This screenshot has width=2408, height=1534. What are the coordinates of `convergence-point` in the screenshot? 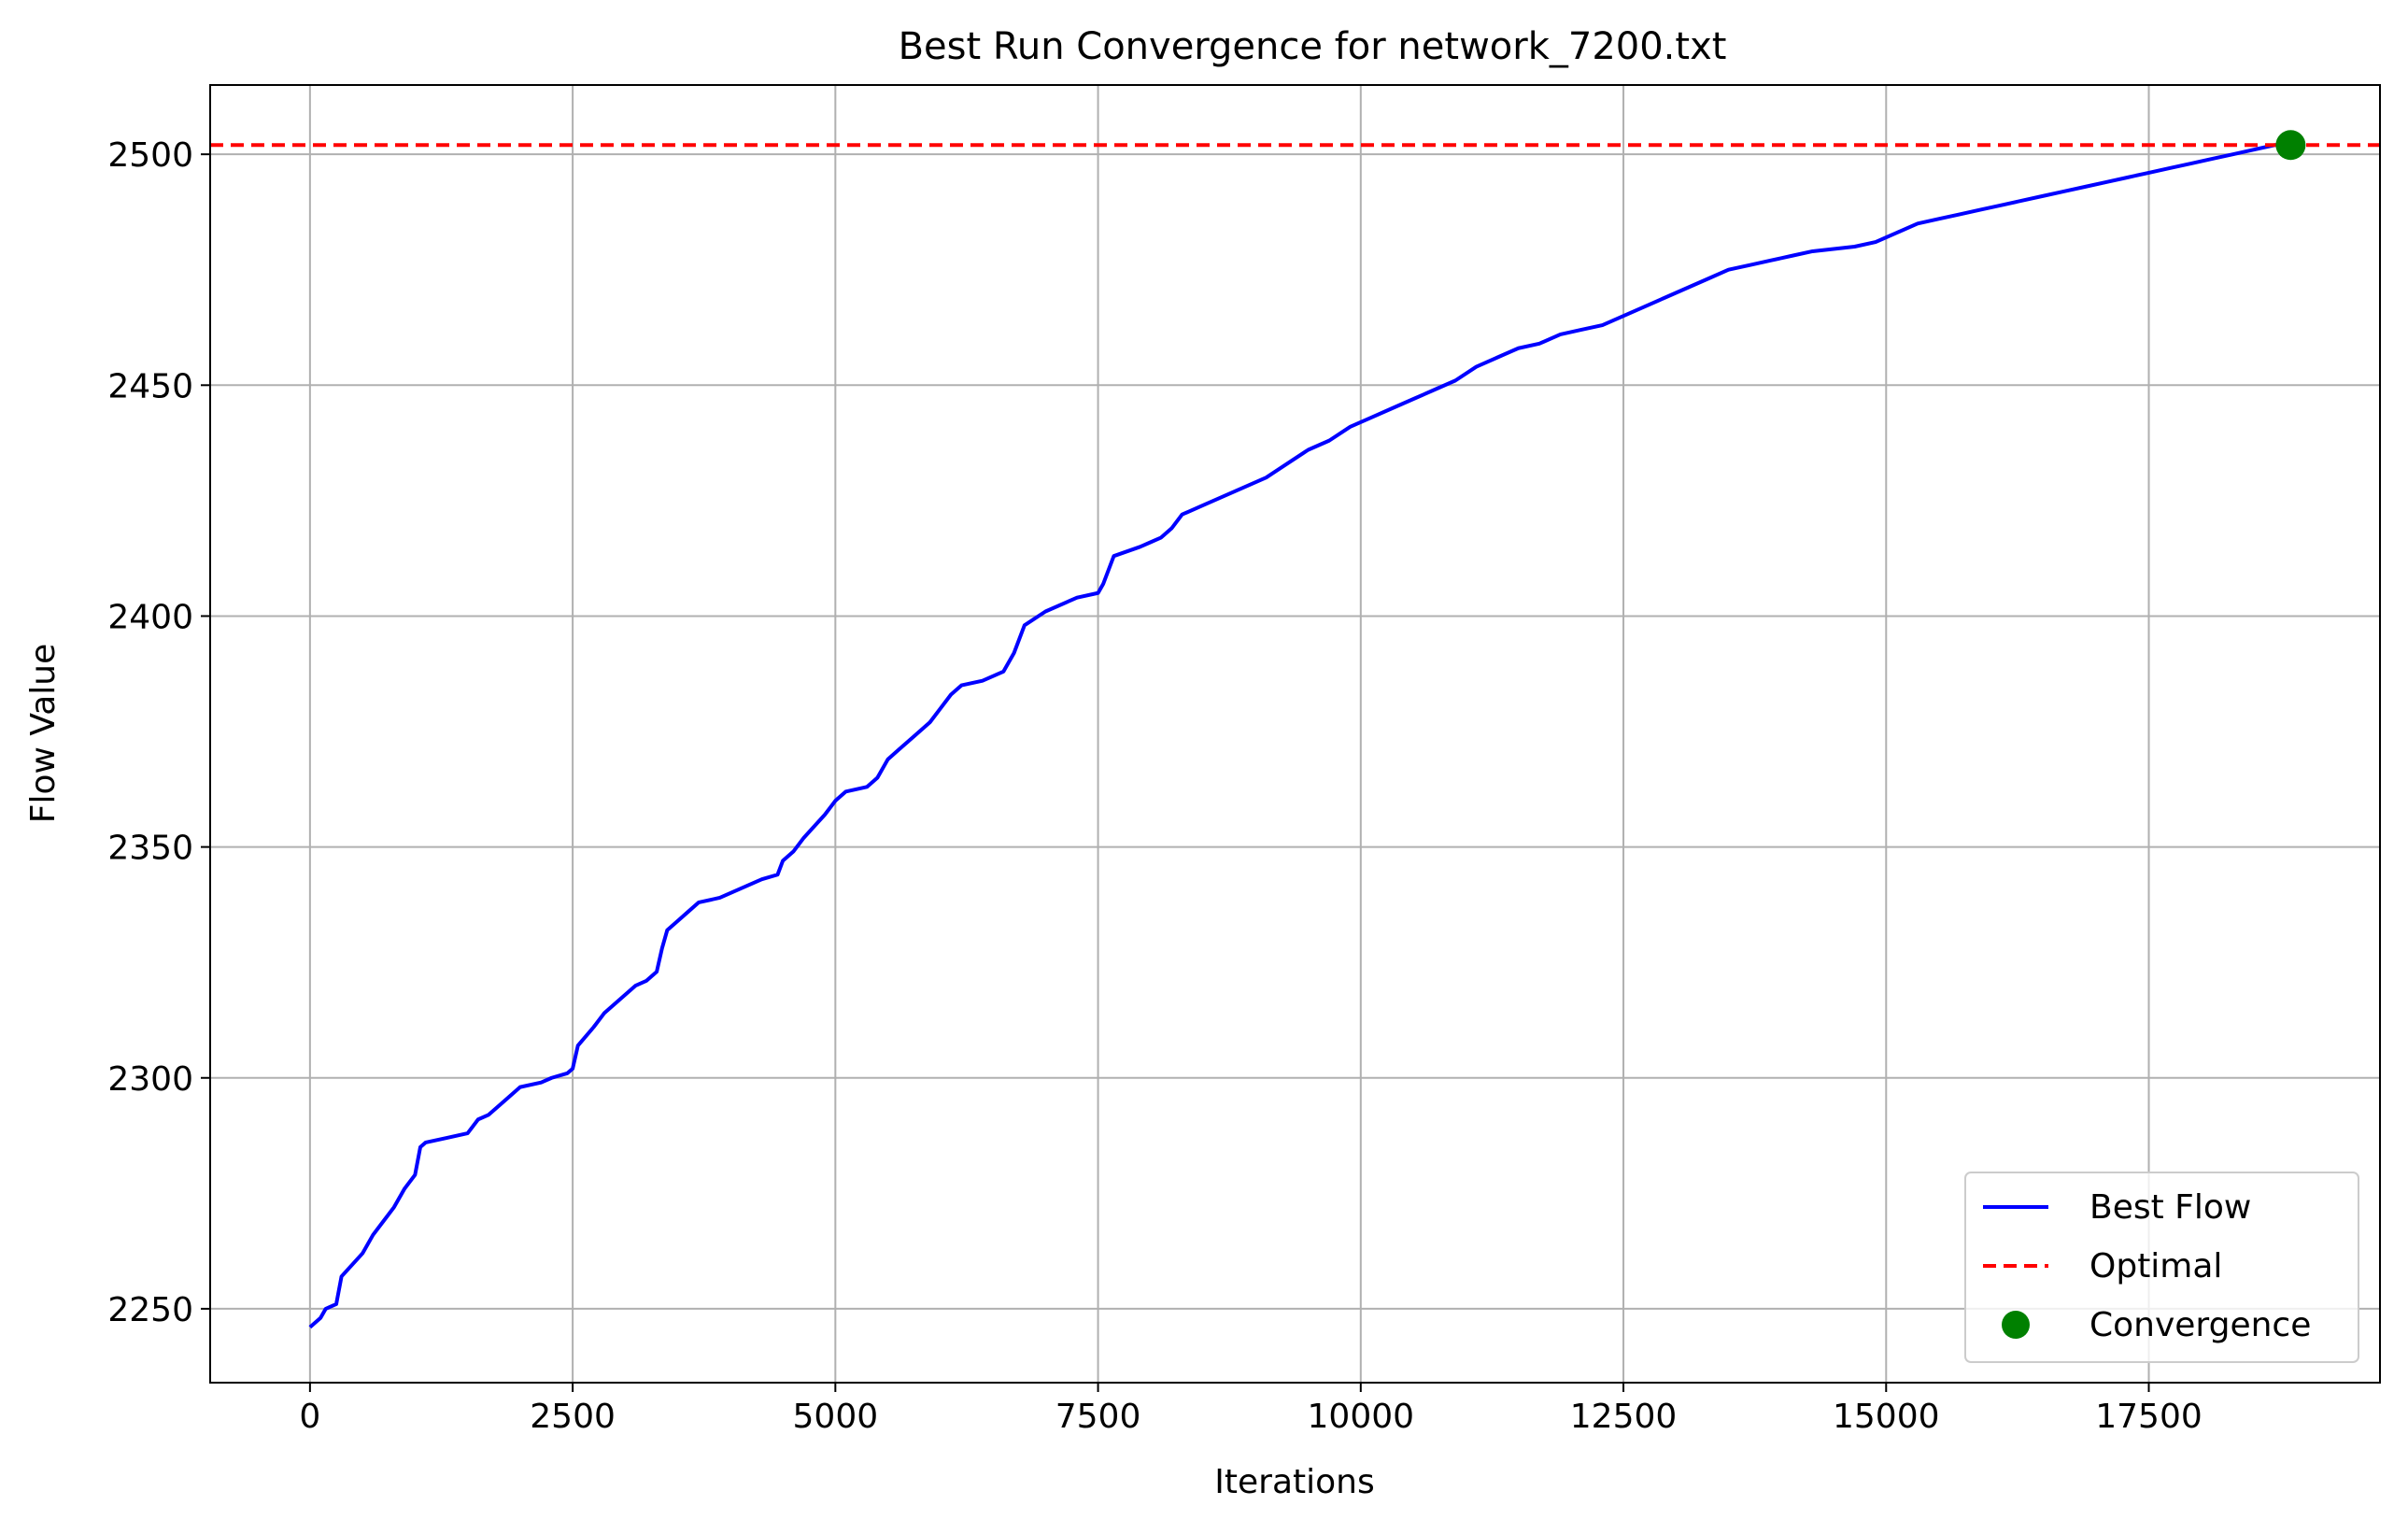 It's located at (2290, 145).